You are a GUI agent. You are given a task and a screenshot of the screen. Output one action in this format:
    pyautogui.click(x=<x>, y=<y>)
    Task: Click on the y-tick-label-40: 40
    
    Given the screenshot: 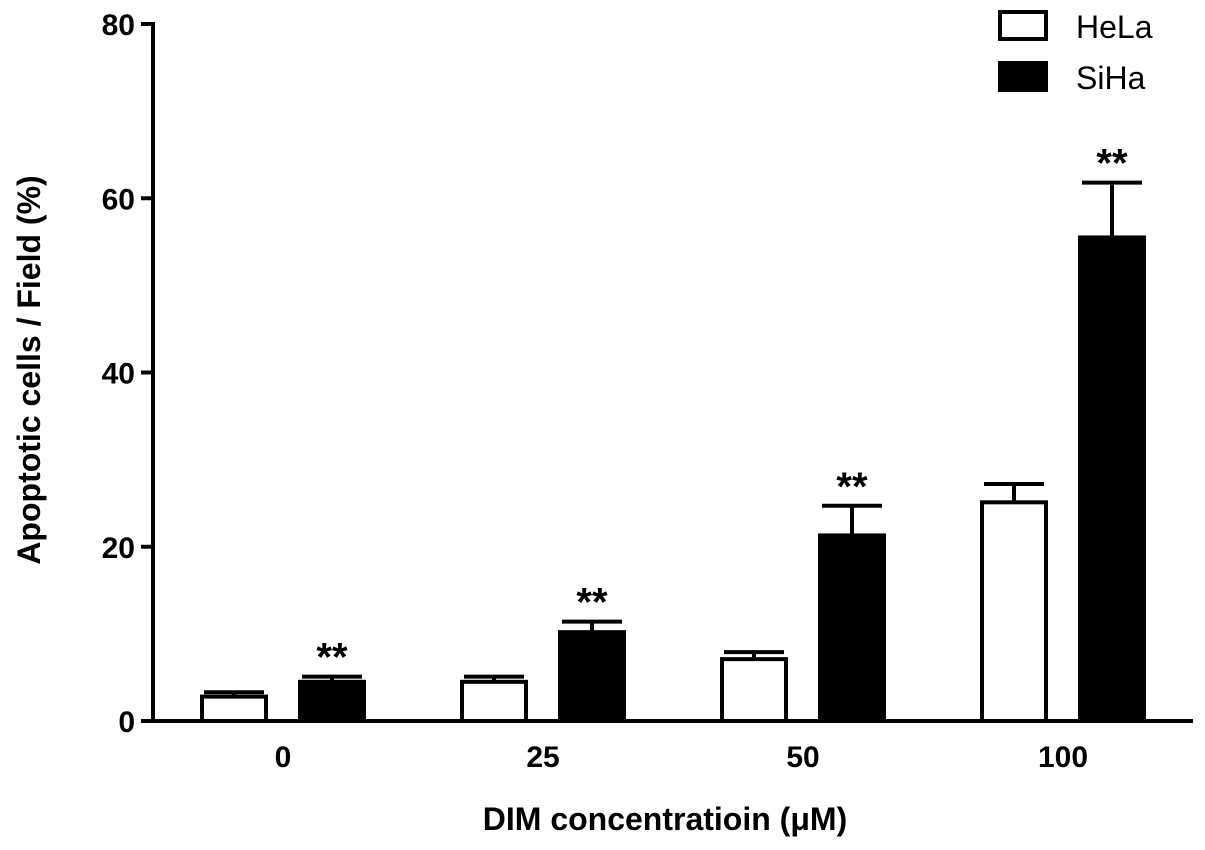 What is the action you would take?
    pyautogui.click(x=118, y=374)
    